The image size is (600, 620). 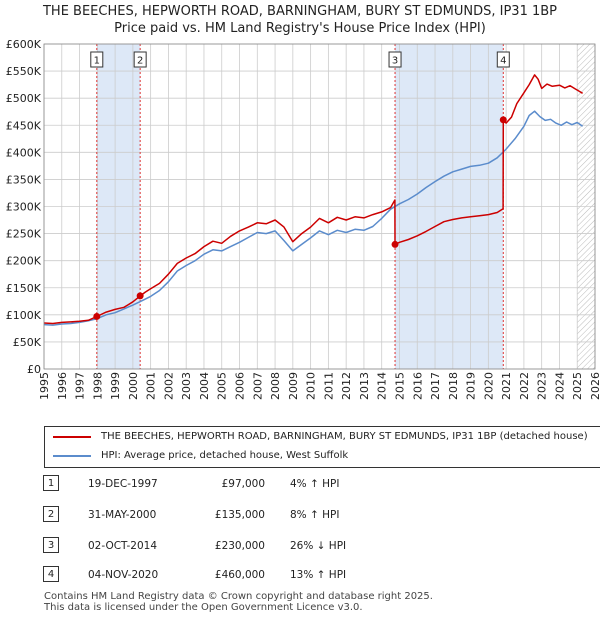 I want to click on sale-row: 4 04-NOV-2020 £460,000 13% ↑ HPI, so click(x=300, y=575).